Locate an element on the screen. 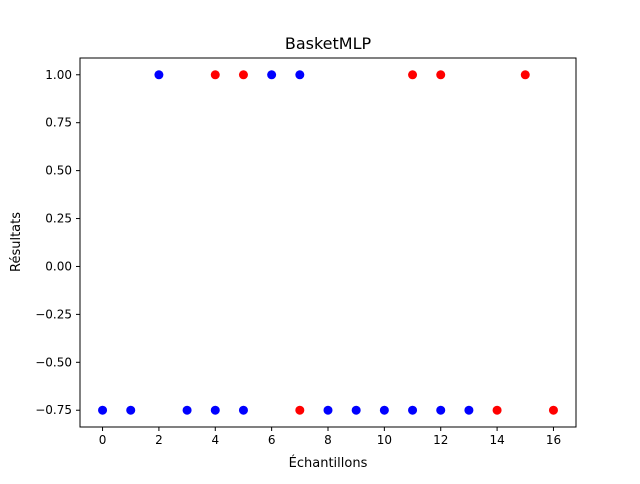 The width and height of the screenshot is (640, 484). y-tick-label: 1.00 is located at coordinates (58, 75).